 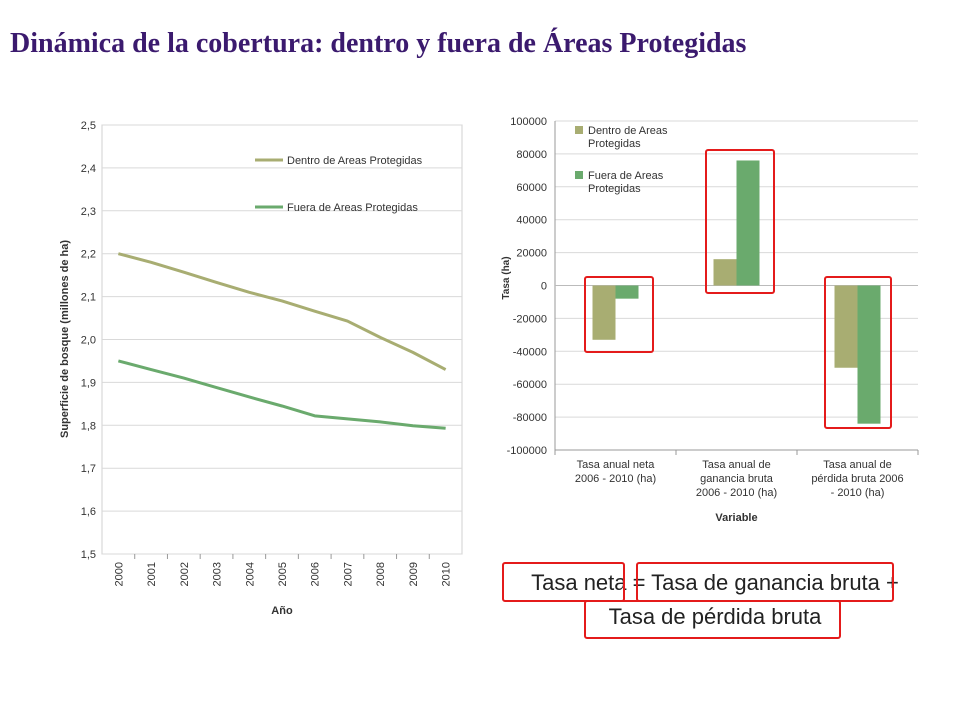 What do you see at coordinates (530, 385) in the screenshot?
I see `bar-y-tick-label: -60000` at bounding box center [530, 385].